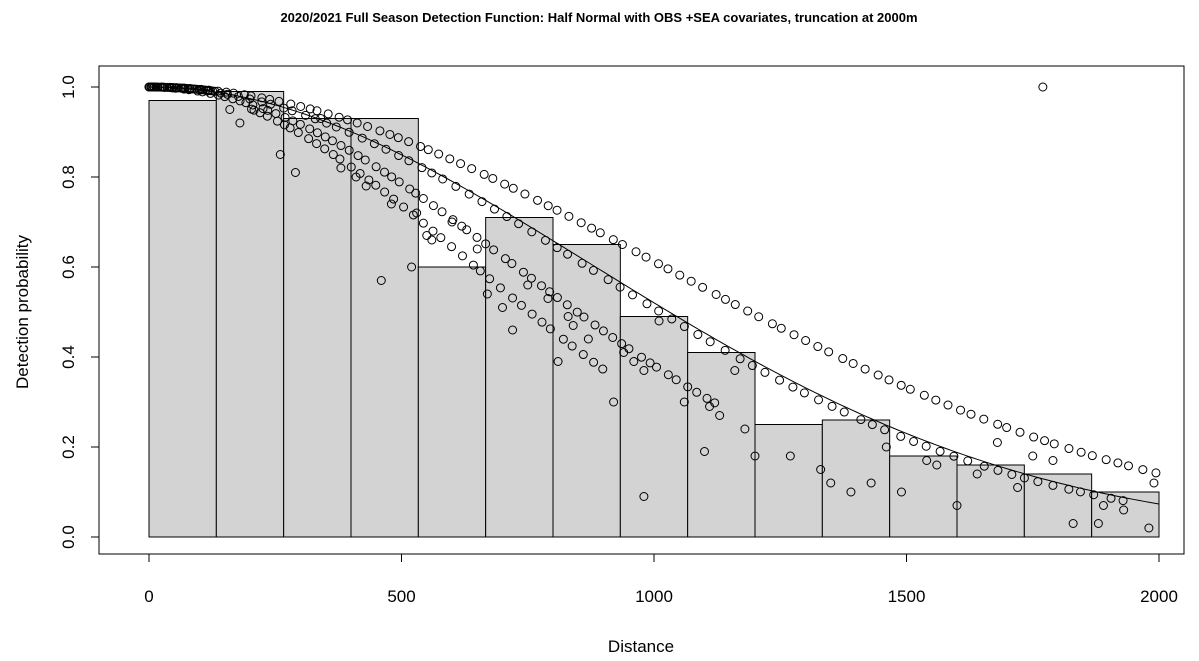  What do you see at coordinates (68, 267) in the screenshot?
I see `y-tick-label: 0.6` at bounding box center [68, 267].